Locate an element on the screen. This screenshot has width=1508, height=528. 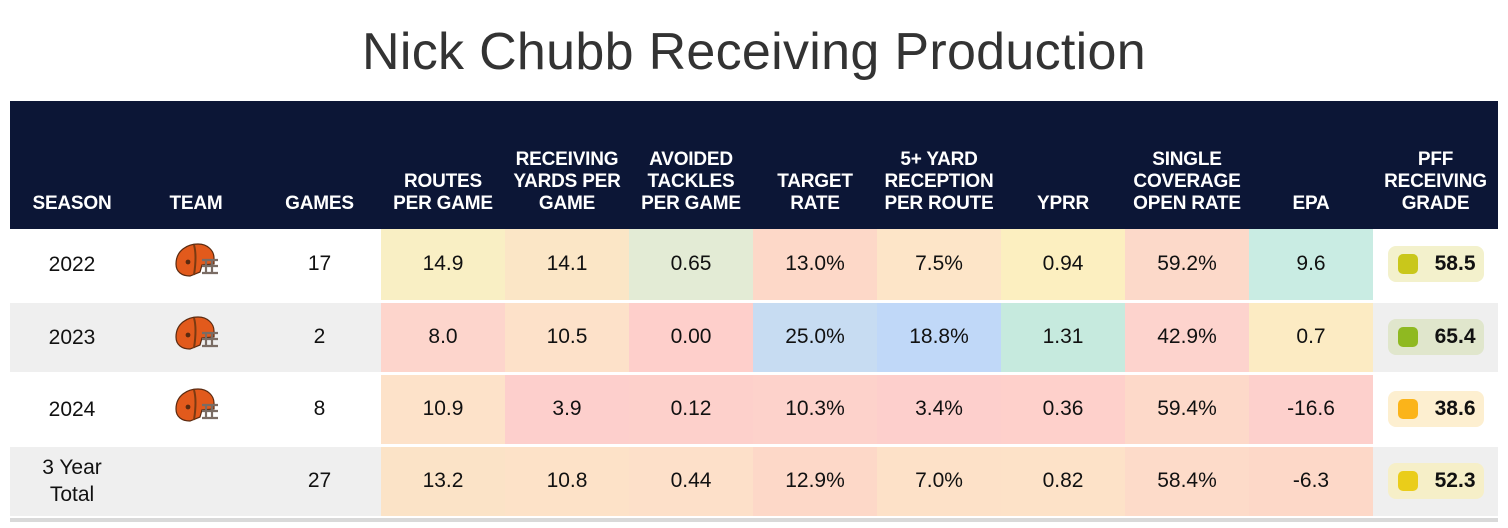
pff-grade-cell: 58.5 is located at coordinates (1435, 266).